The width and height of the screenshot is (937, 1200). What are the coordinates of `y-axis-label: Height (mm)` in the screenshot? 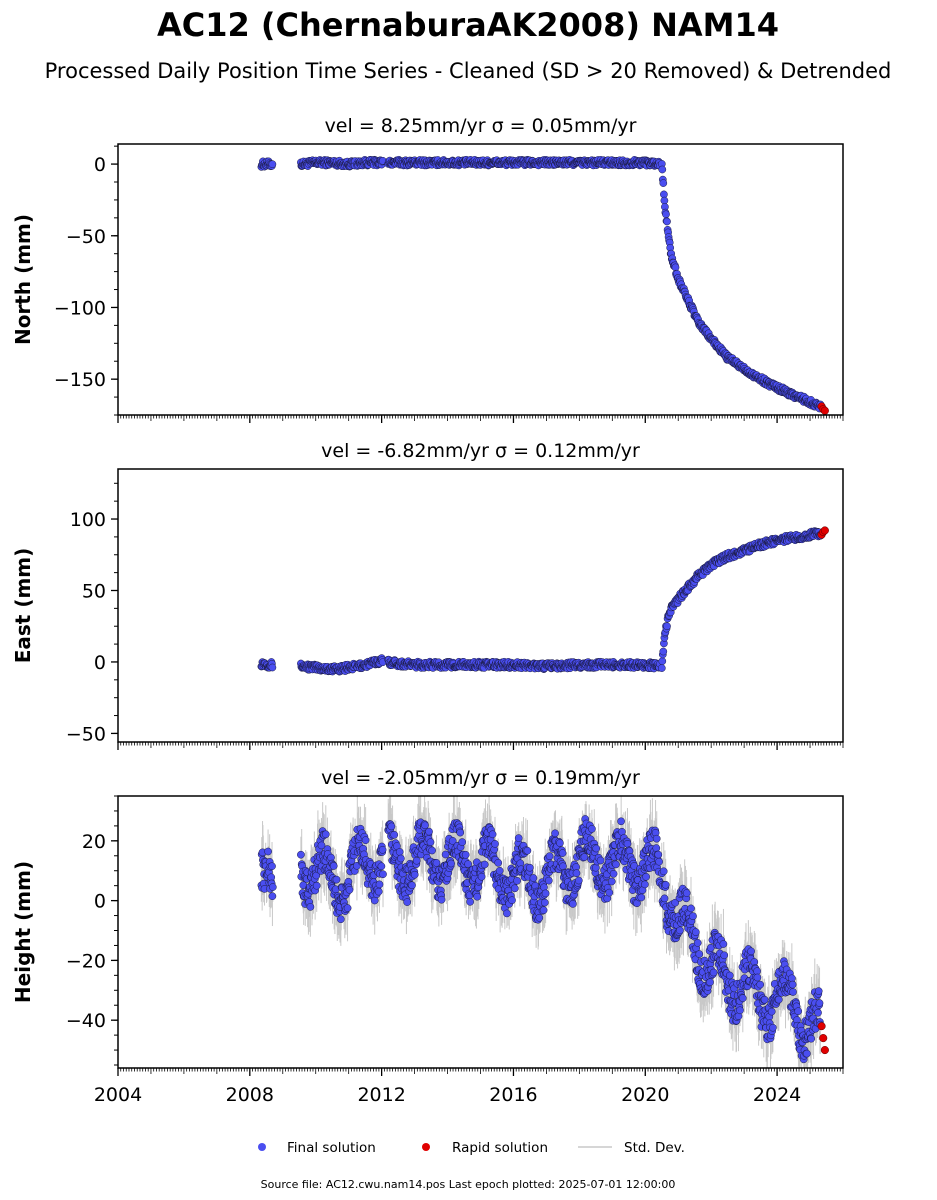 It's located at (23, 932).